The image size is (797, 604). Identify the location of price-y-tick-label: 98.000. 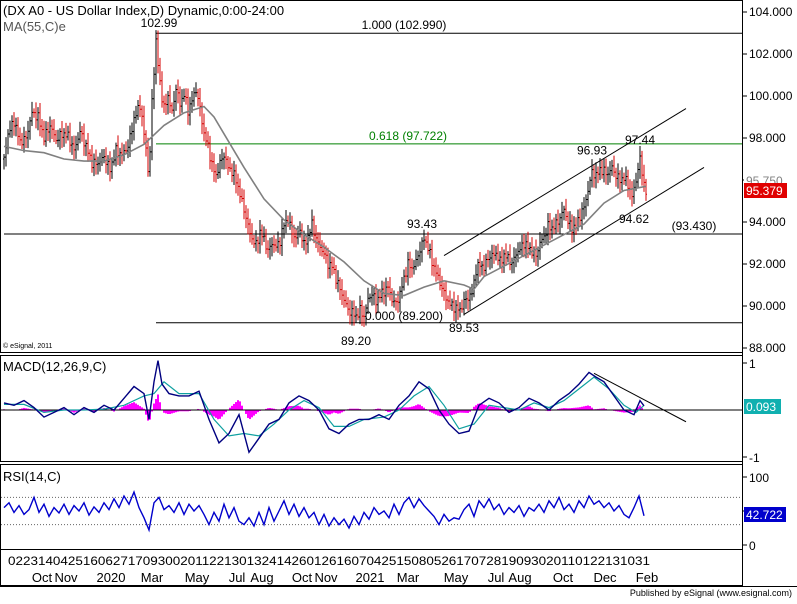
(767, 138).